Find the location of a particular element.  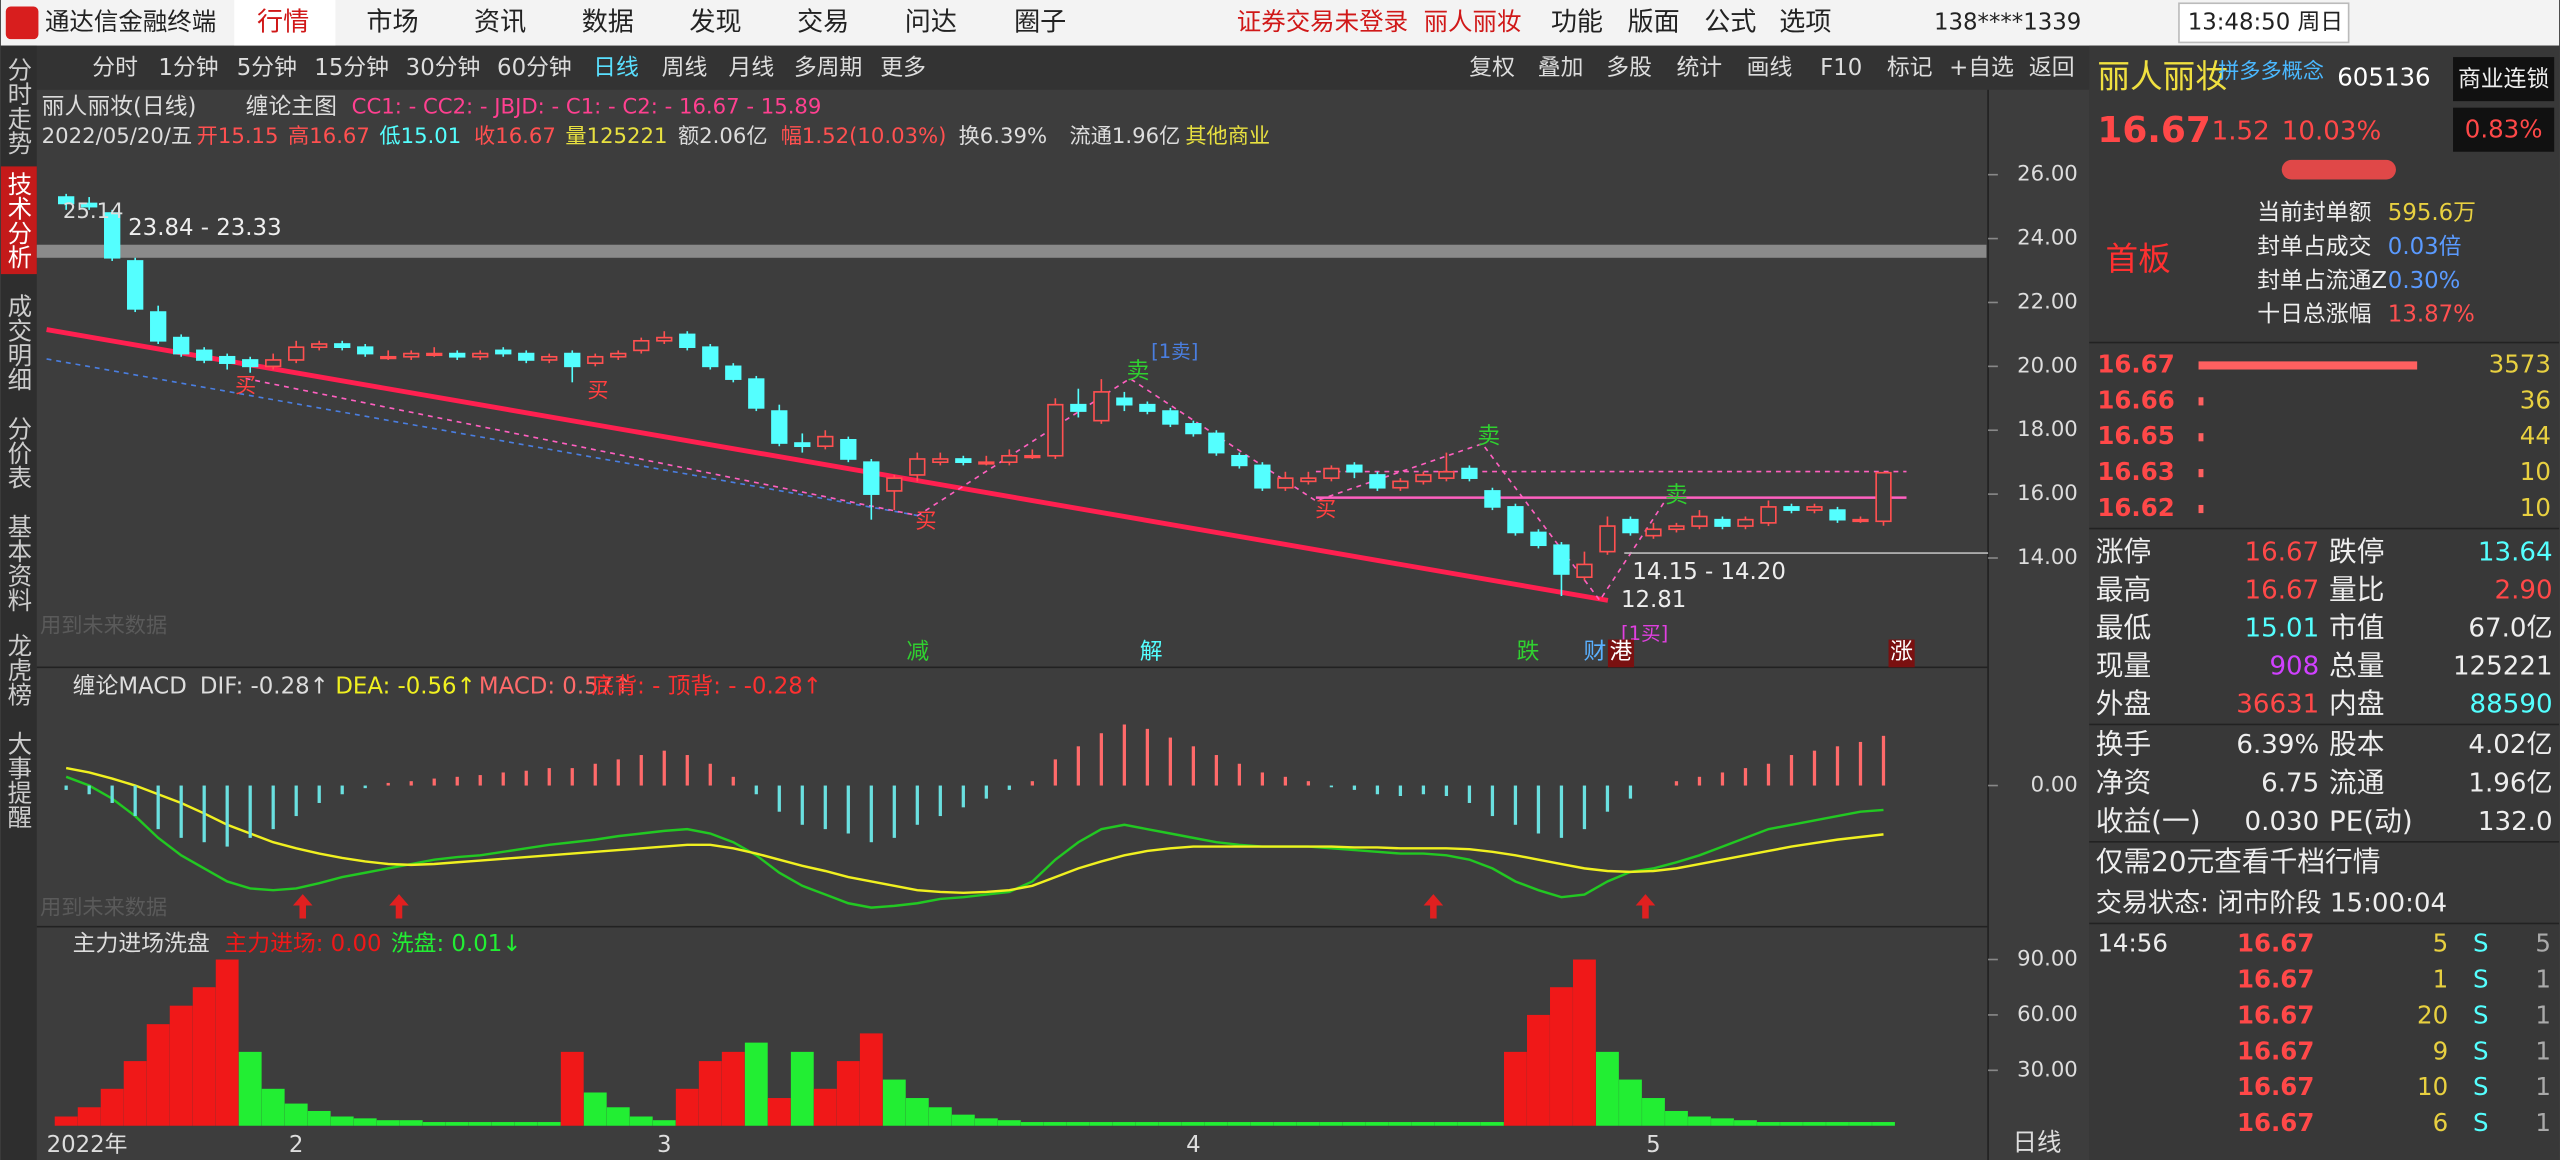

event-marker: 减 is located at coordinates (917, 652).